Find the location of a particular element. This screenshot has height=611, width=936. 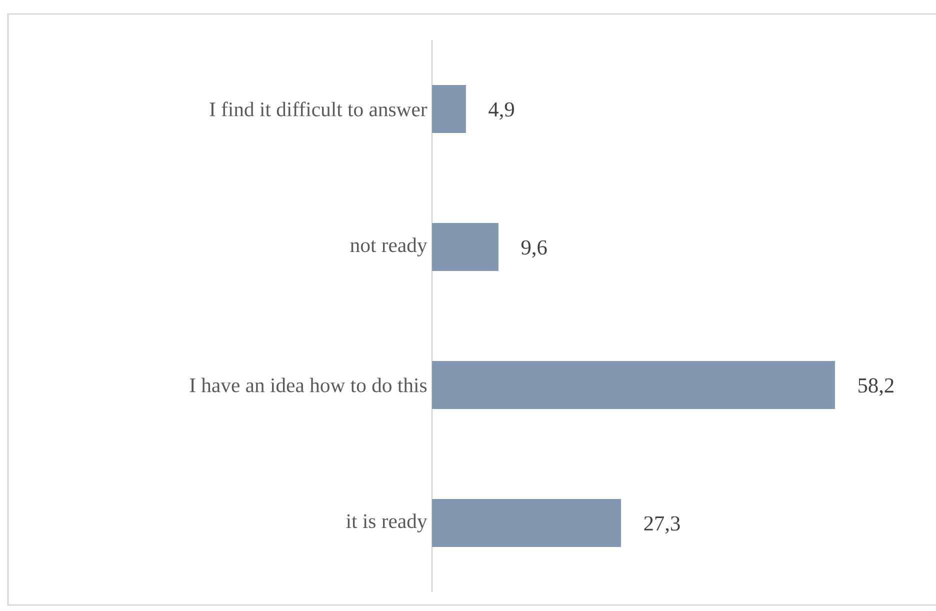

data-label: 58,2 is located at coordinates (876, 387).